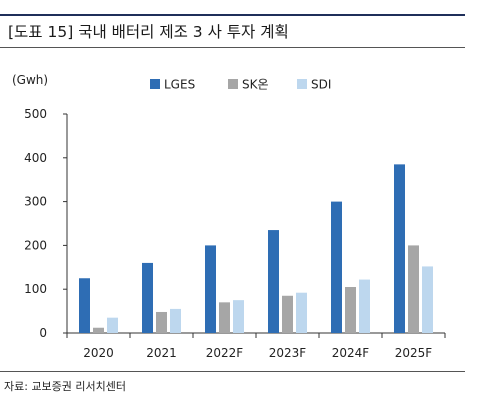  Describe the element at coordinates (351, 353) in the screenshot. I see `x-tick-label: 2024F` at that location.